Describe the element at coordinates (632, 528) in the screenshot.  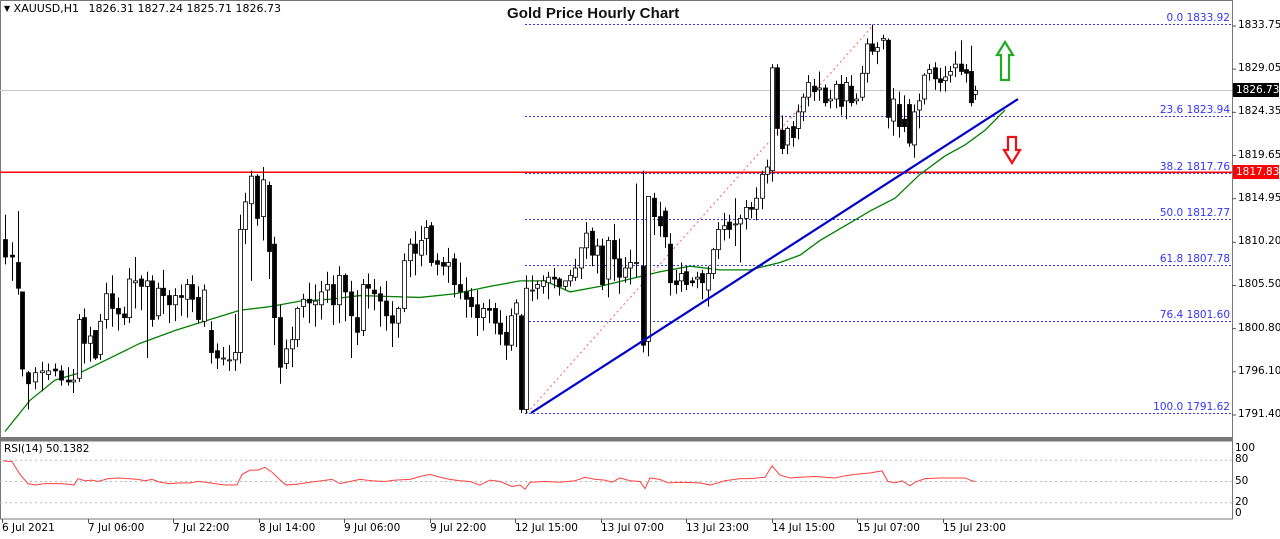
I see `time-tick-label: 13 Jul 07:00` at that location.